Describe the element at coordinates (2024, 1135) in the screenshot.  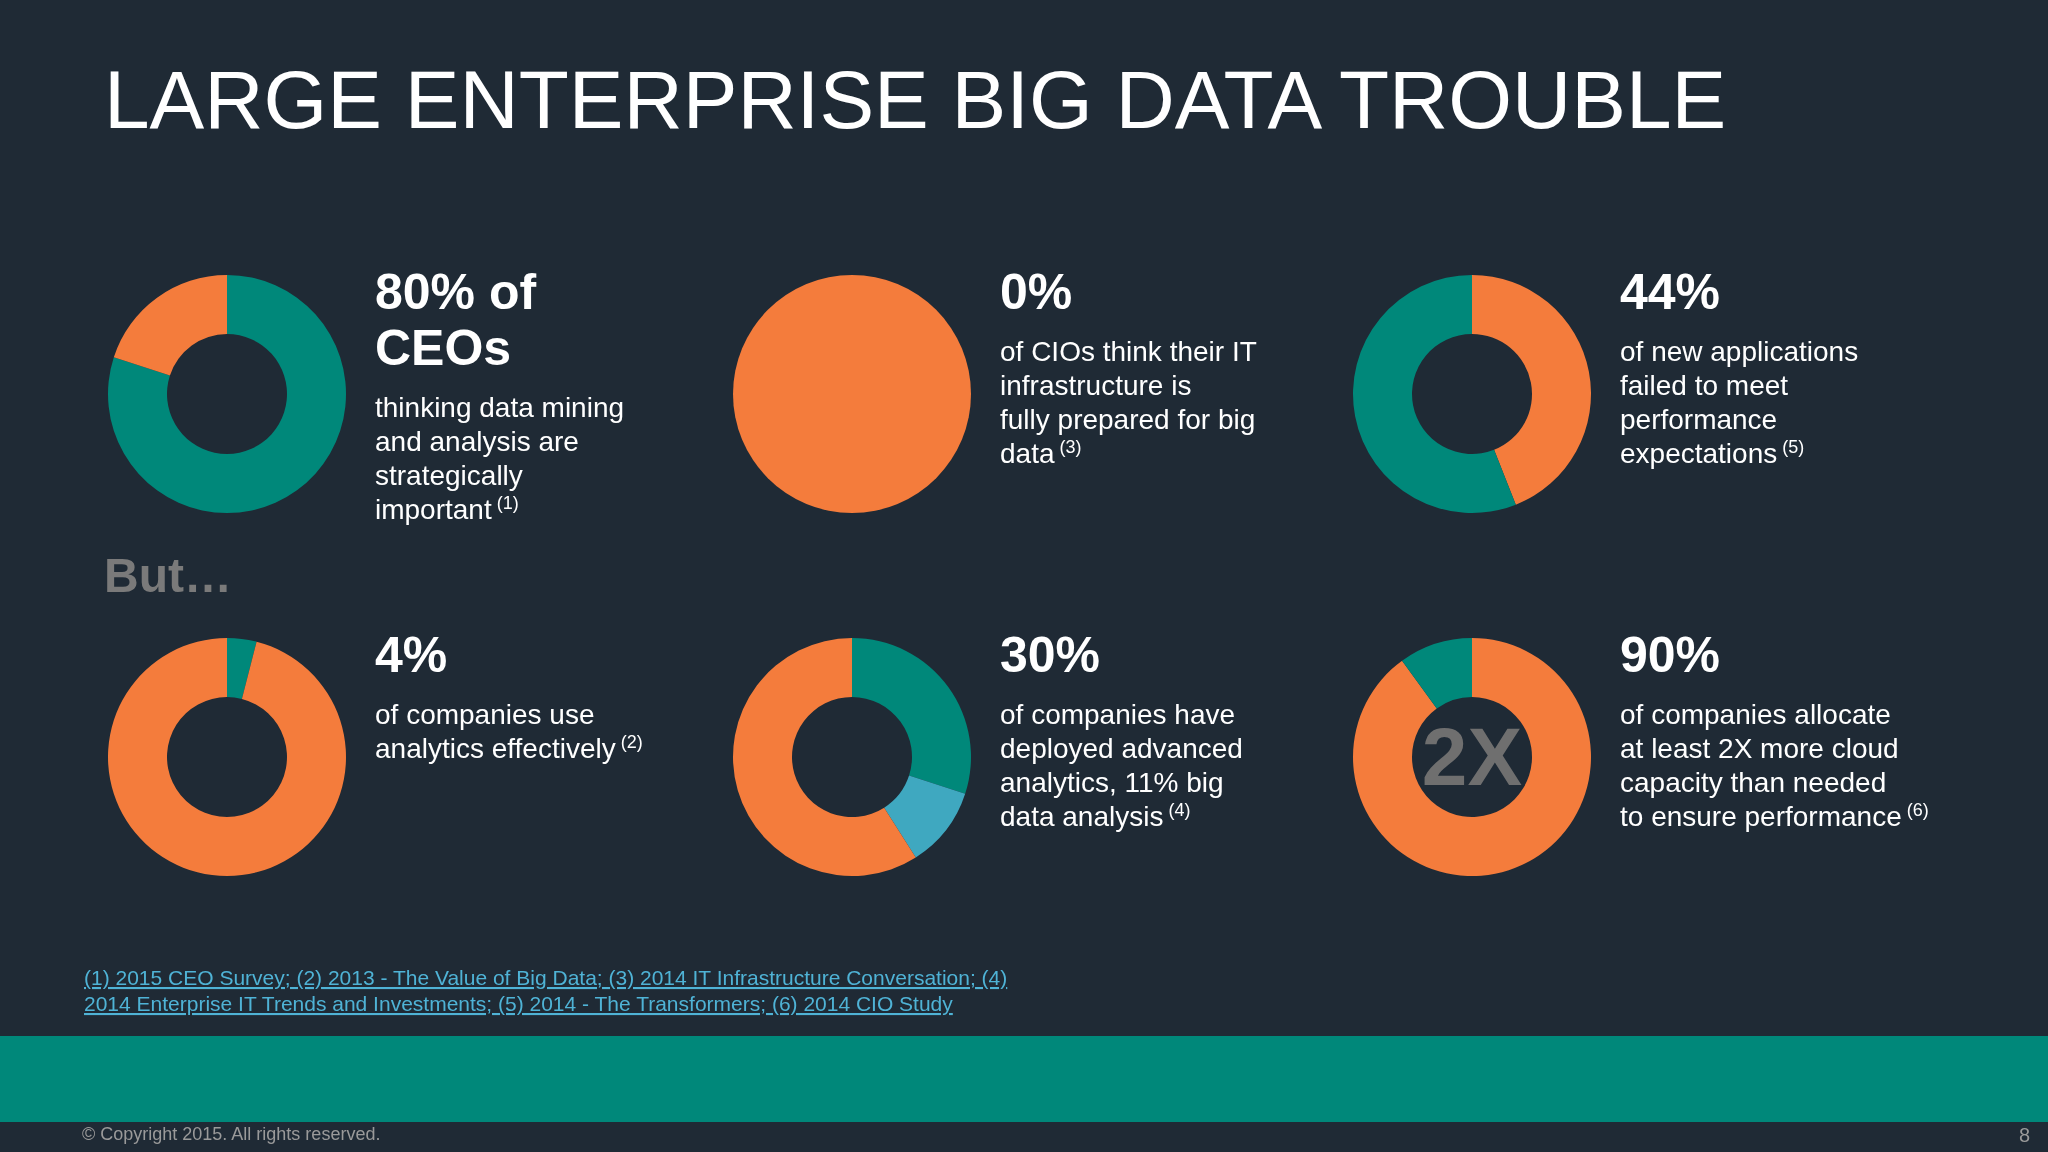
I see `text: 8` at that location.